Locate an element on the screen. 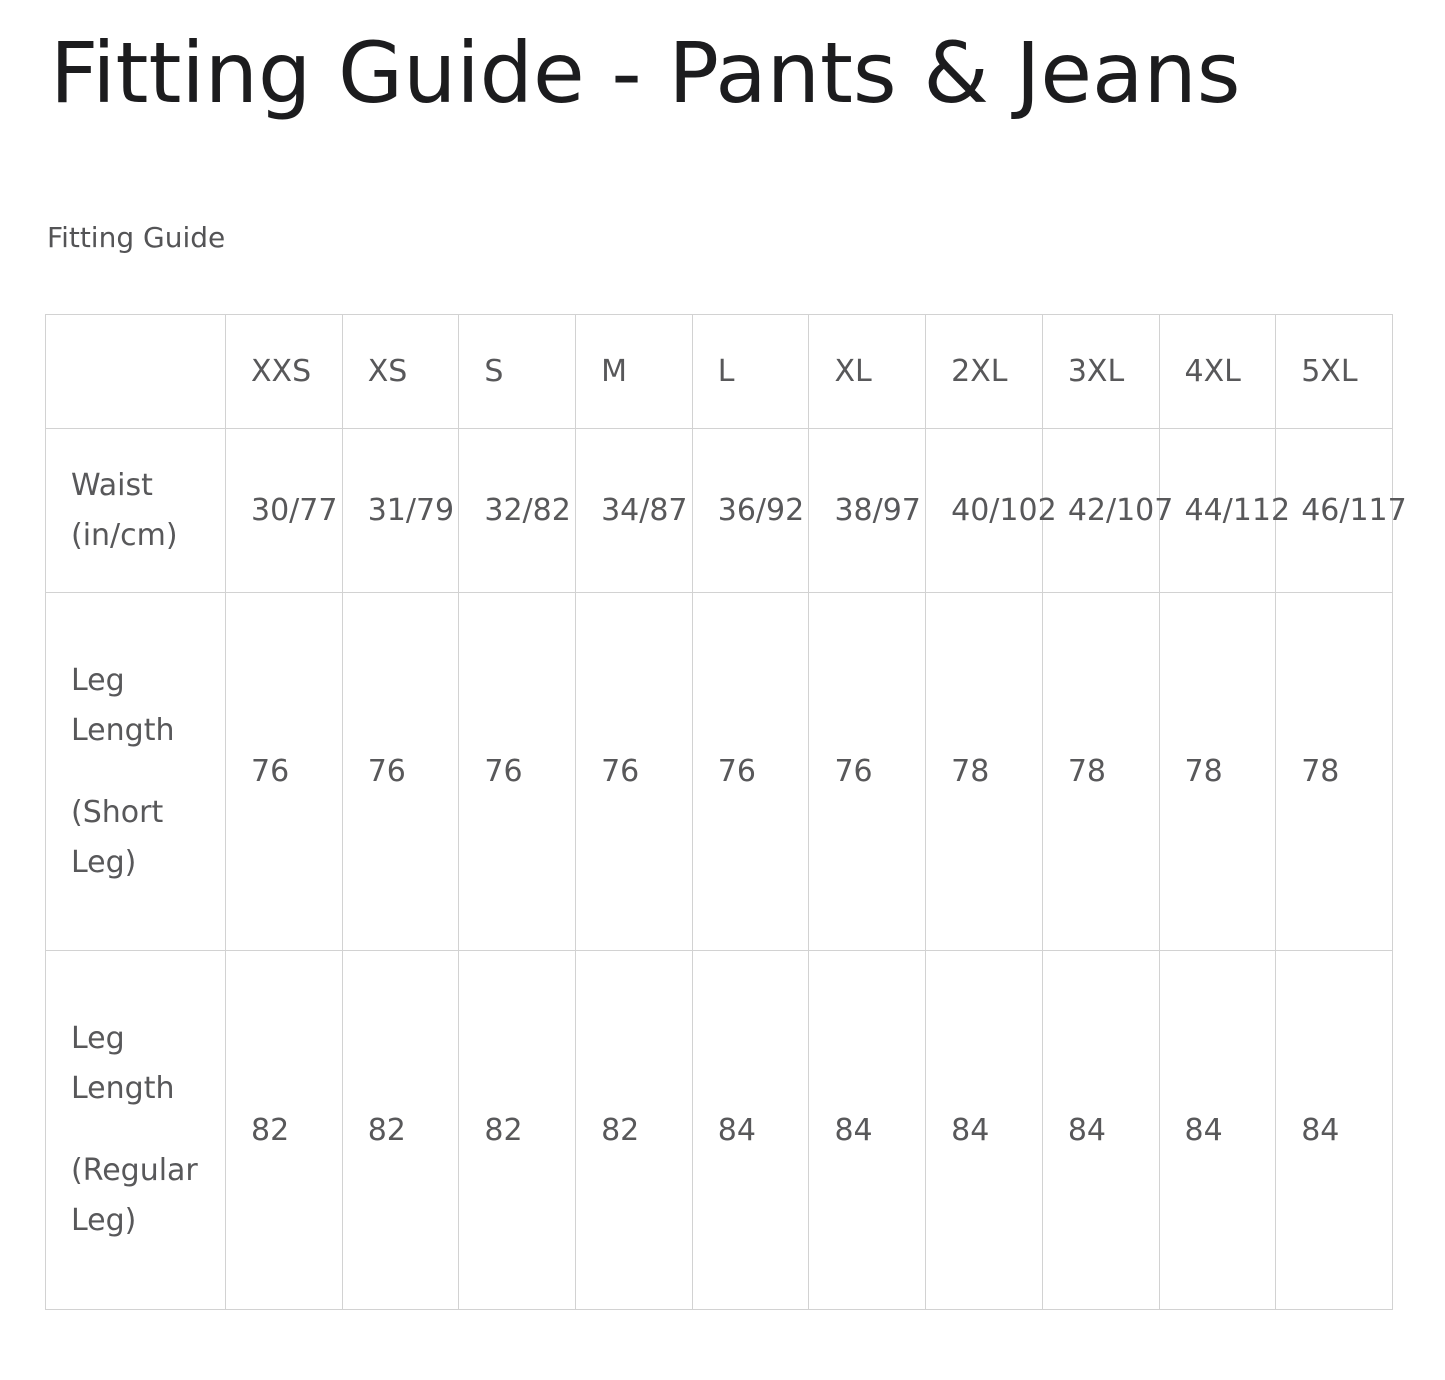  size-header-row: XXS XS S M L XL 2XL 3XL 4XL 5XL is located at coordinates (719, 372).